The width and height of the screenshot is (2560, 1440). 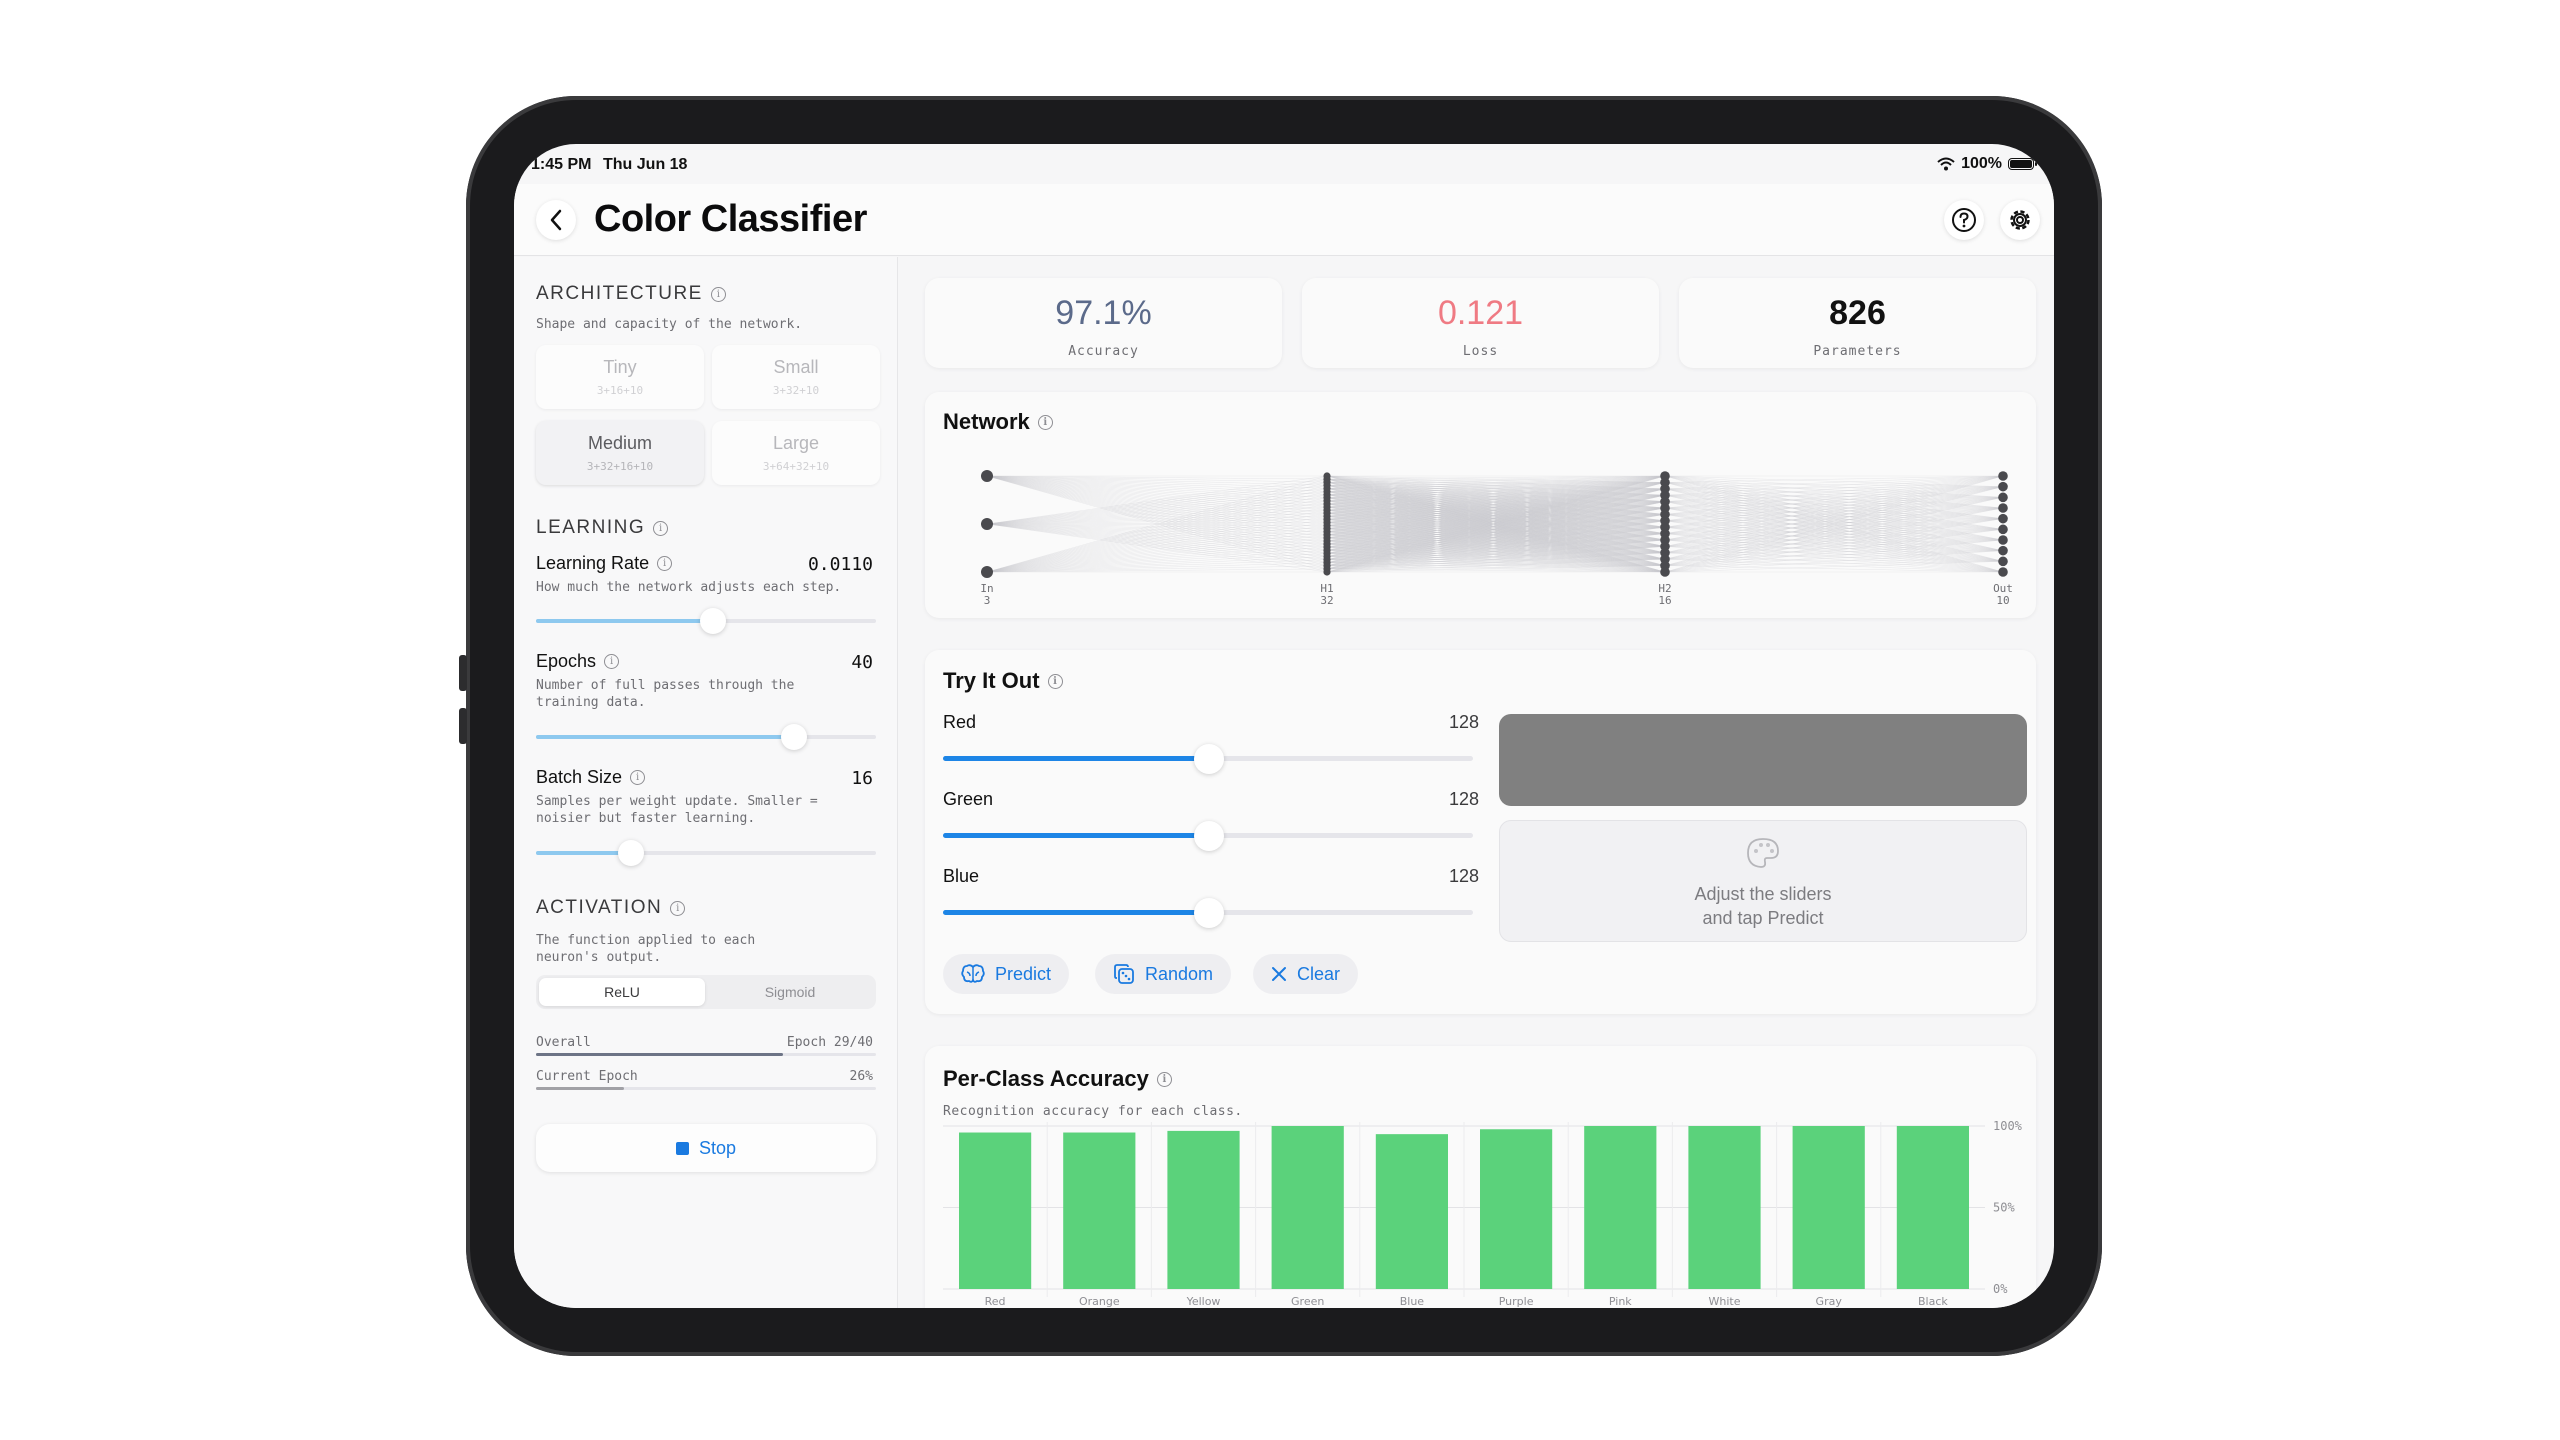 What do you see at coordinates (1981, 163) in the screenshot?
I see `battery-percent: 100%` at bounding box center [1981, 163].